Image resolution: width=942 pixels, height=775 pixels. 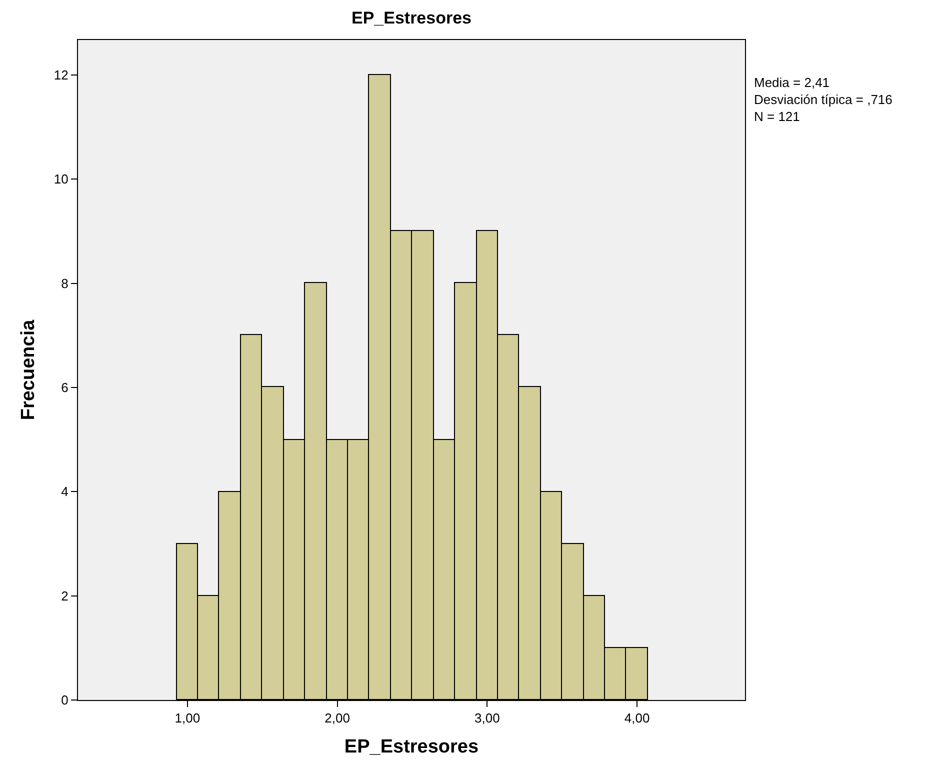 I want to click on x-tick-label: 3,00, so click(x=487, y=718).